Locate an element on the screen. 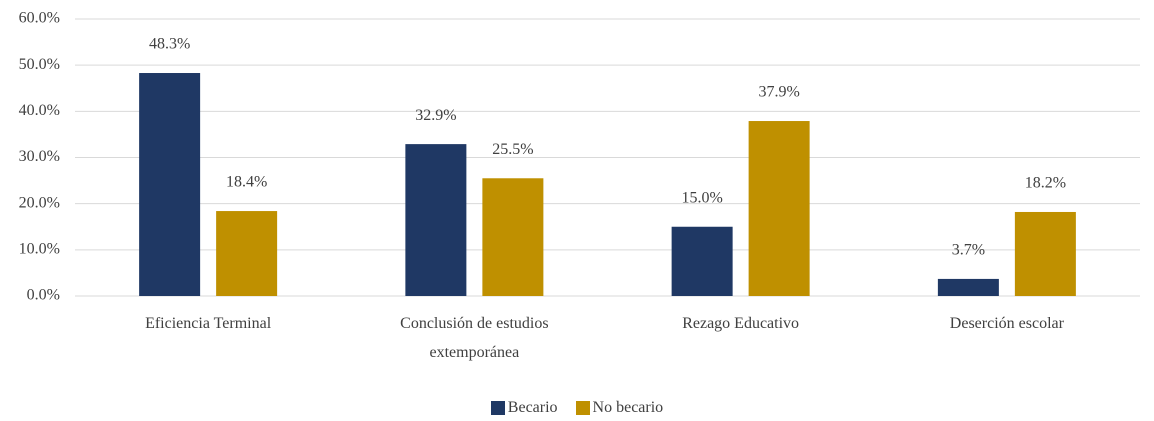 The height and width of the screenshot is (421, 1154). x-tick-label: Conclusión de estudios extemporánea is located at coordinates (474, 338).